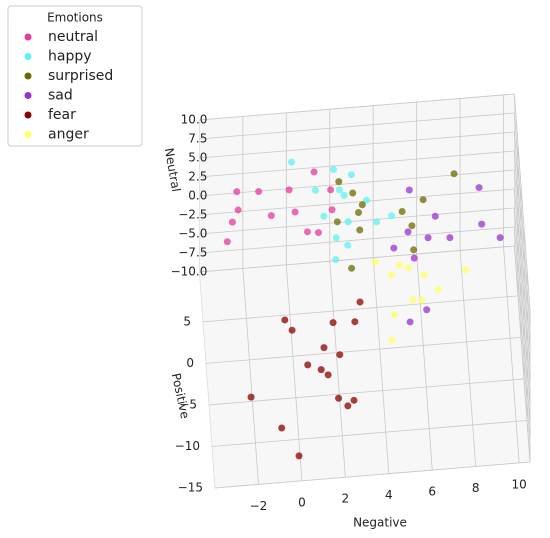 The height and width of the screenshot is (538, 550). I want to click on y-tick-label: 0, so click(190, 363).